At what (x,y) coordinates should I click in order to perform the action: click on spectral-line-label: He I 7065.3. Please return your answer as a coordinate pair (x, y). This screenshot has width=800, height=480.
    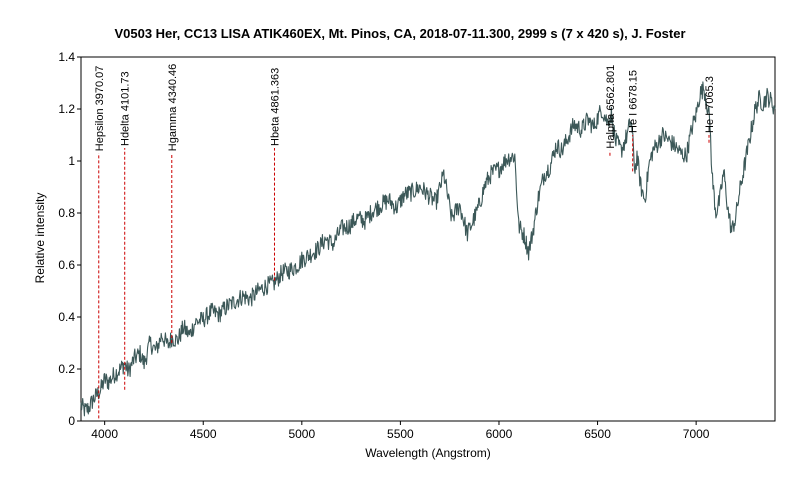
    Looking at the image, I should click on (710, 104).